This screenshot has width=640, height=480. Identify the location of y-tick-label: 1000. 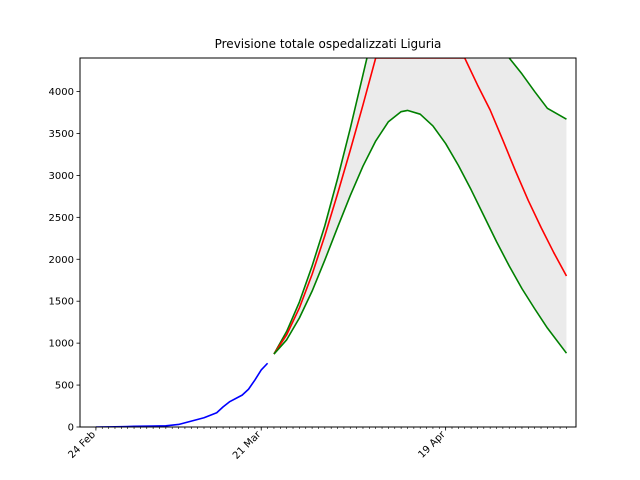
(61, 344).